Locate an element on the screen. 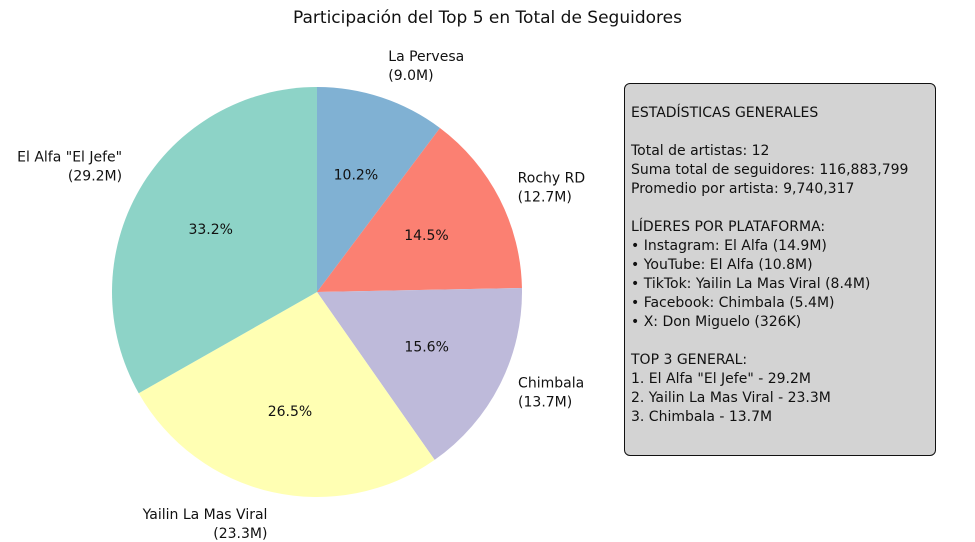 Image resolution: width=975 pixels, height=542 pixels. stats-line-7: • Instagram: El Alfa (14.9M) is located at coordinates (729, 246).